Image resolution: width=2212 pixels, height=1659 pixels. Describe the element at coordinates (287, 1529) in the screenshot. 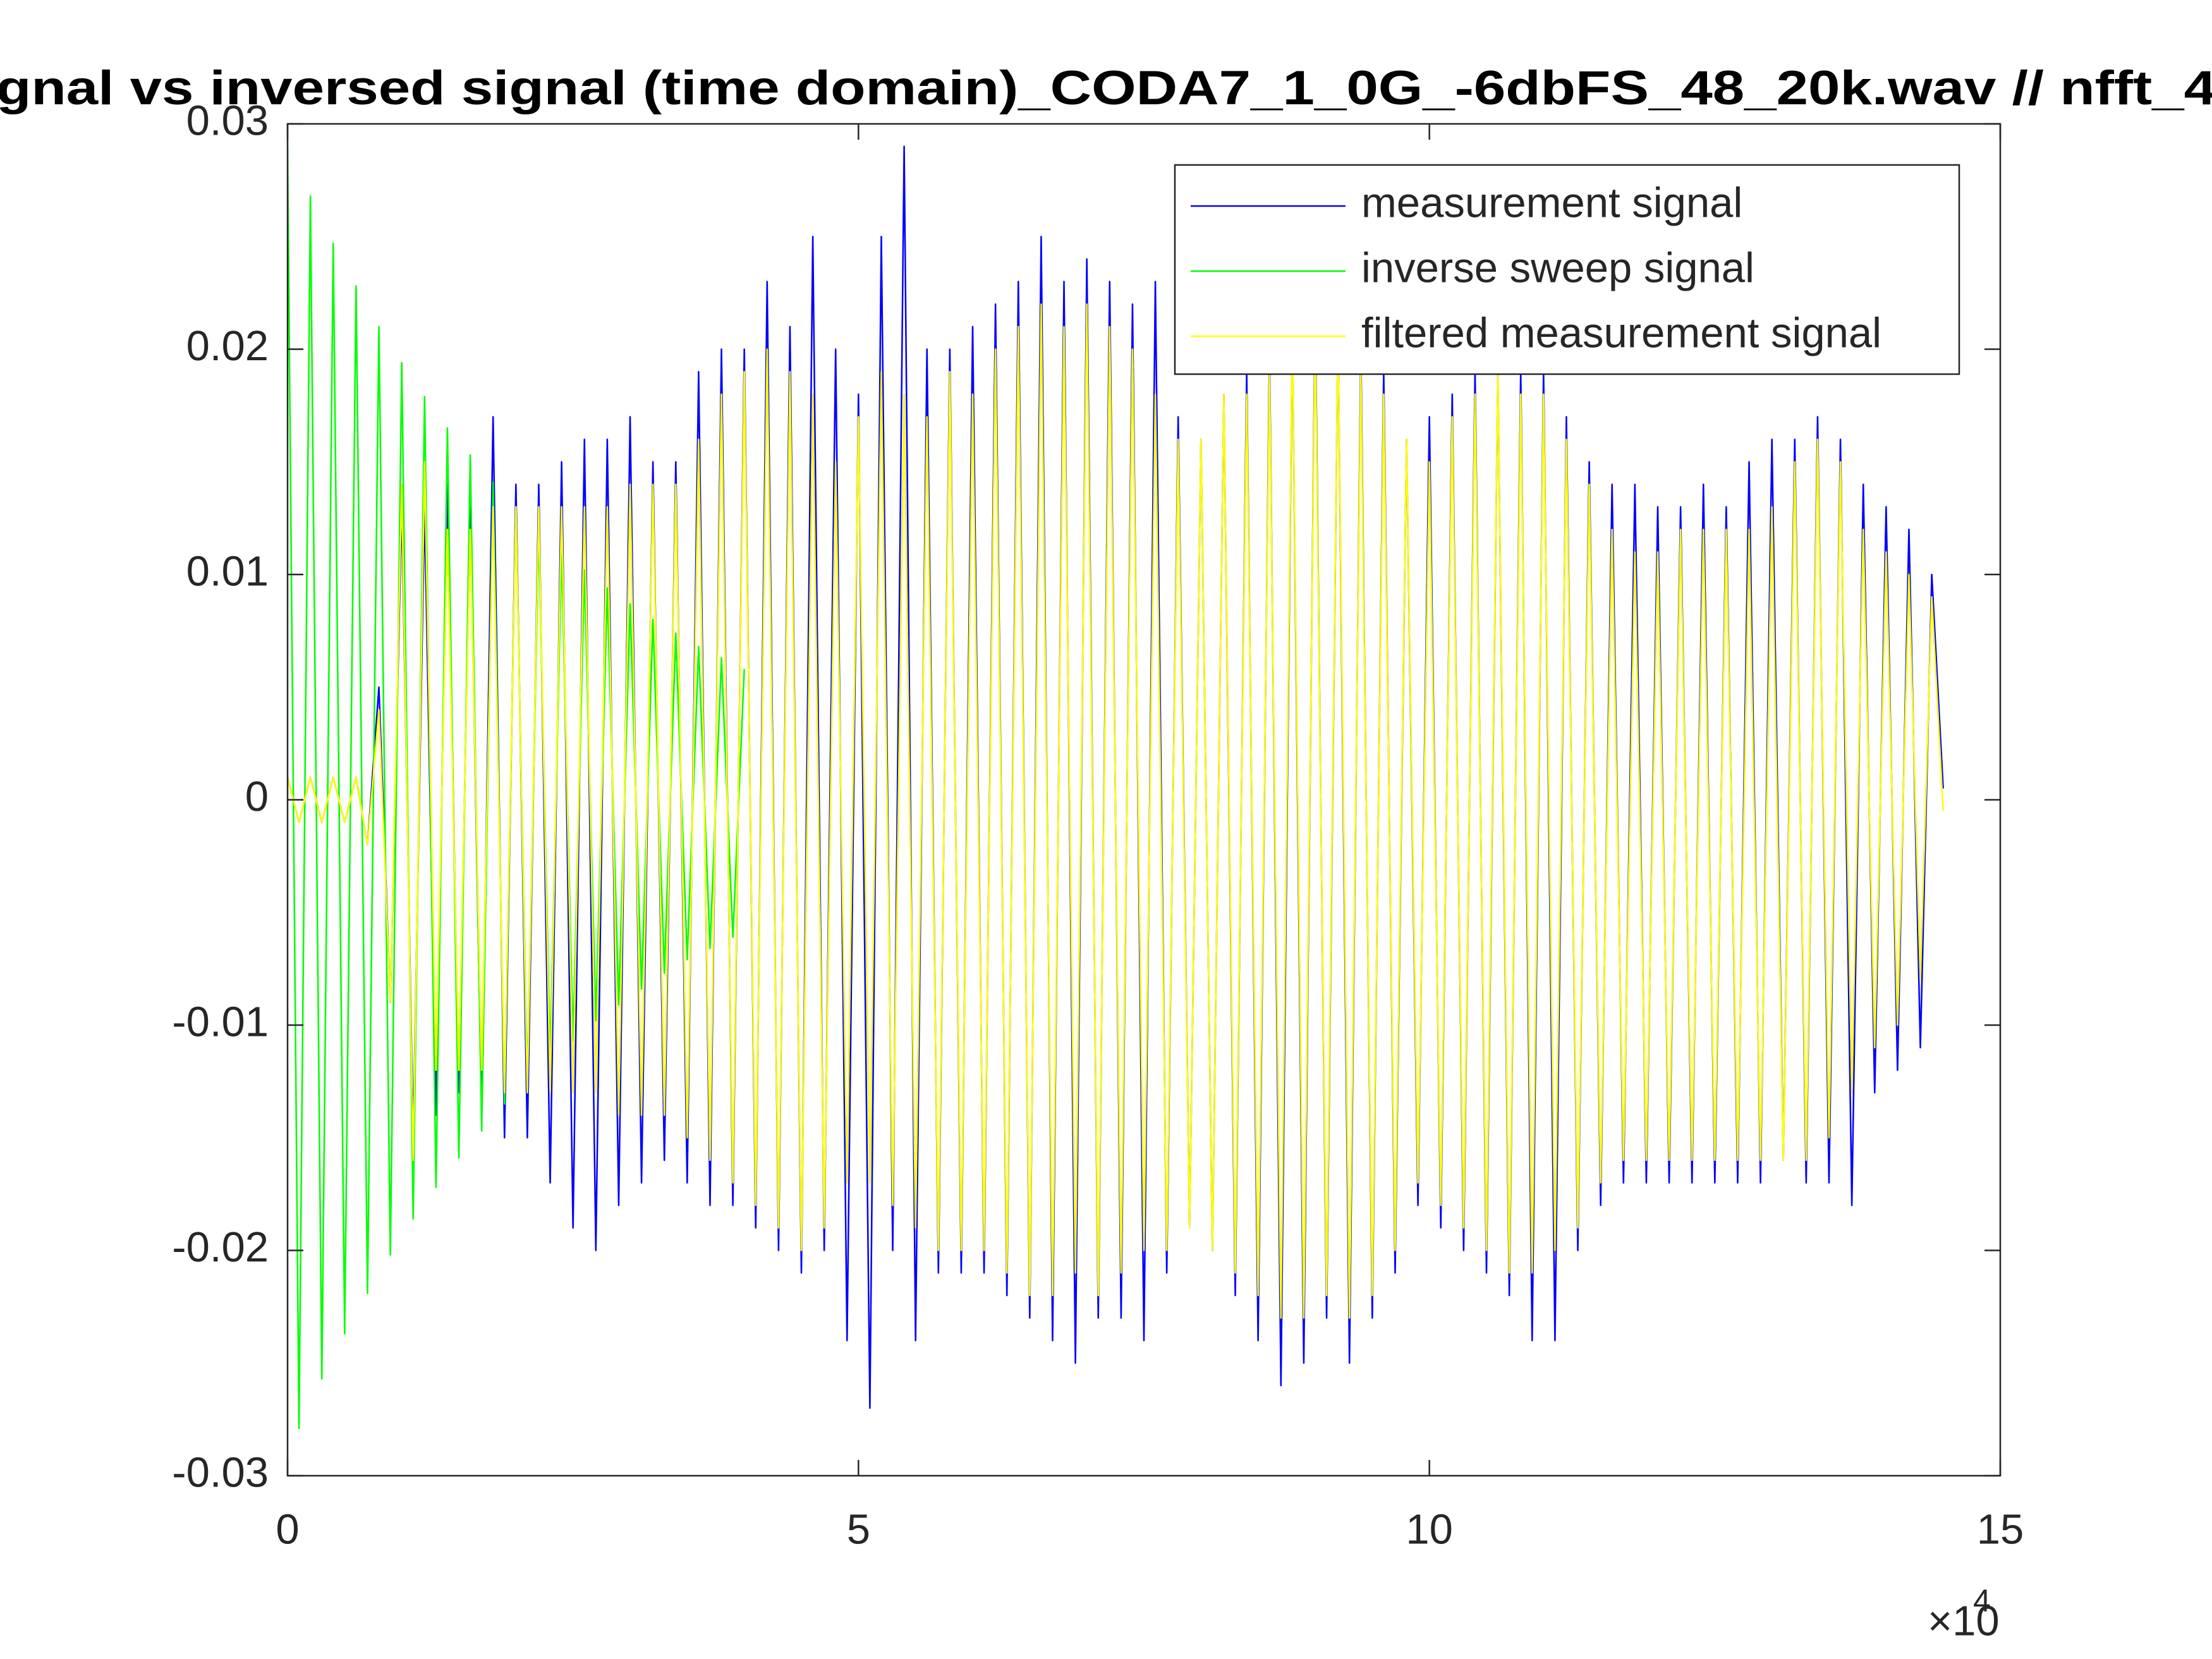

I see `x-tick-label: 0` at that location.